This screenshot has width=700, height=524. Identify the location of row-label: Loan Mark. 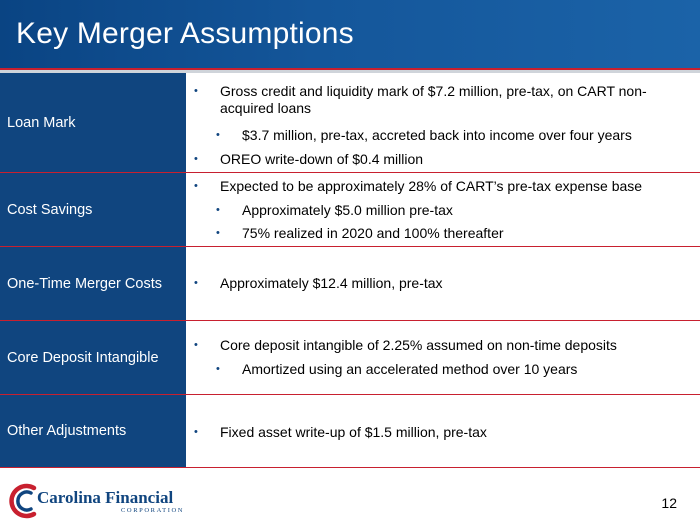
(41, 122).